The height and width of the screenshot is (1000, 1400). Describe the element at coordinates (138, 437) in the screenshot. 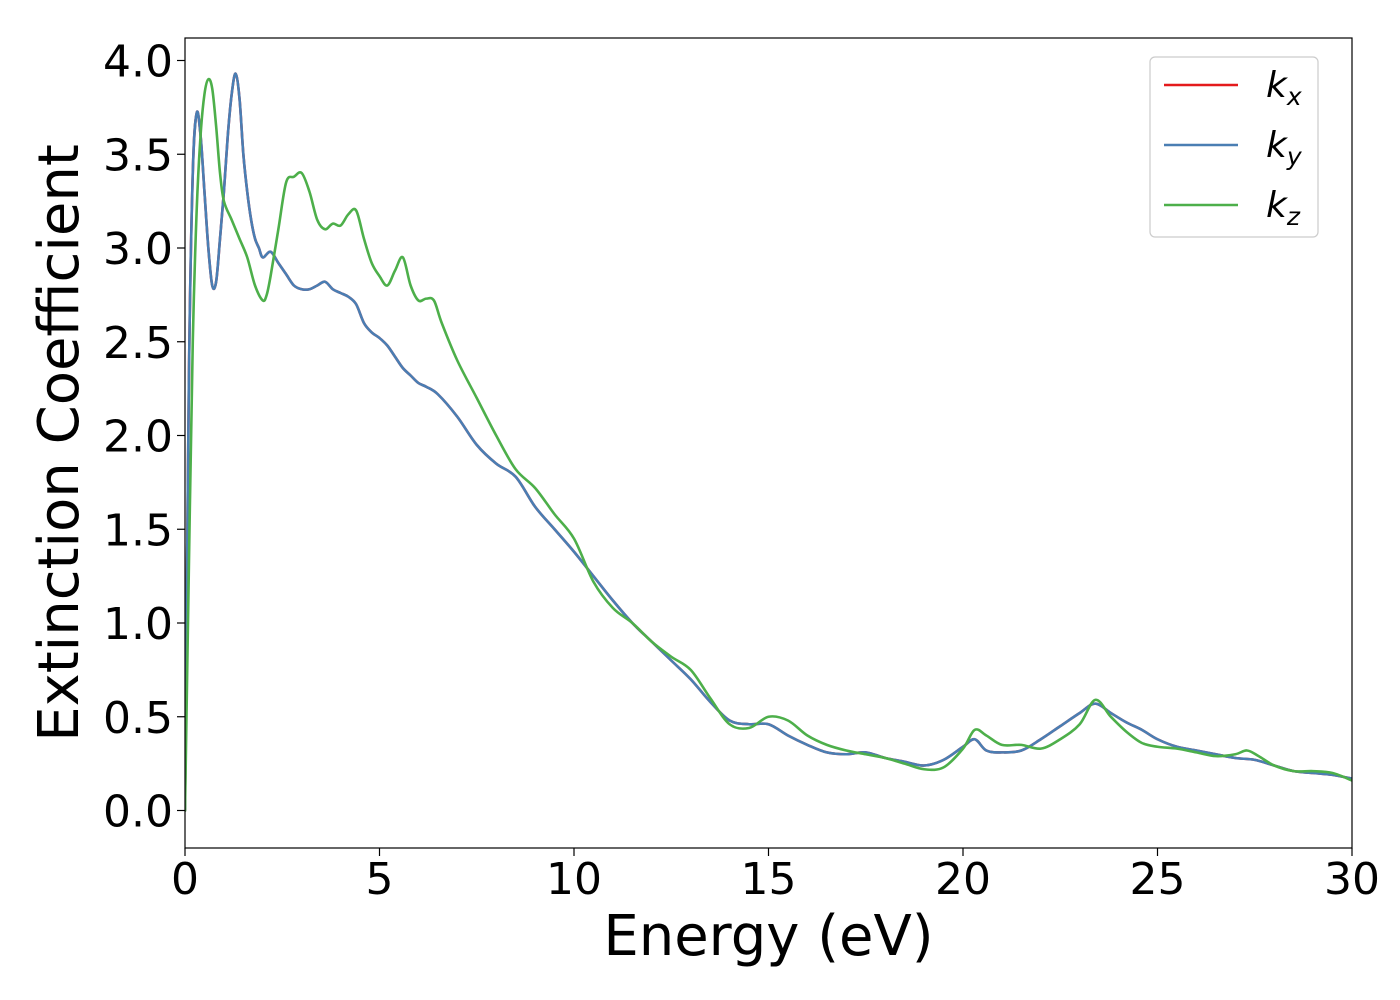

I see `y-tick-label: 2.0` at that location.